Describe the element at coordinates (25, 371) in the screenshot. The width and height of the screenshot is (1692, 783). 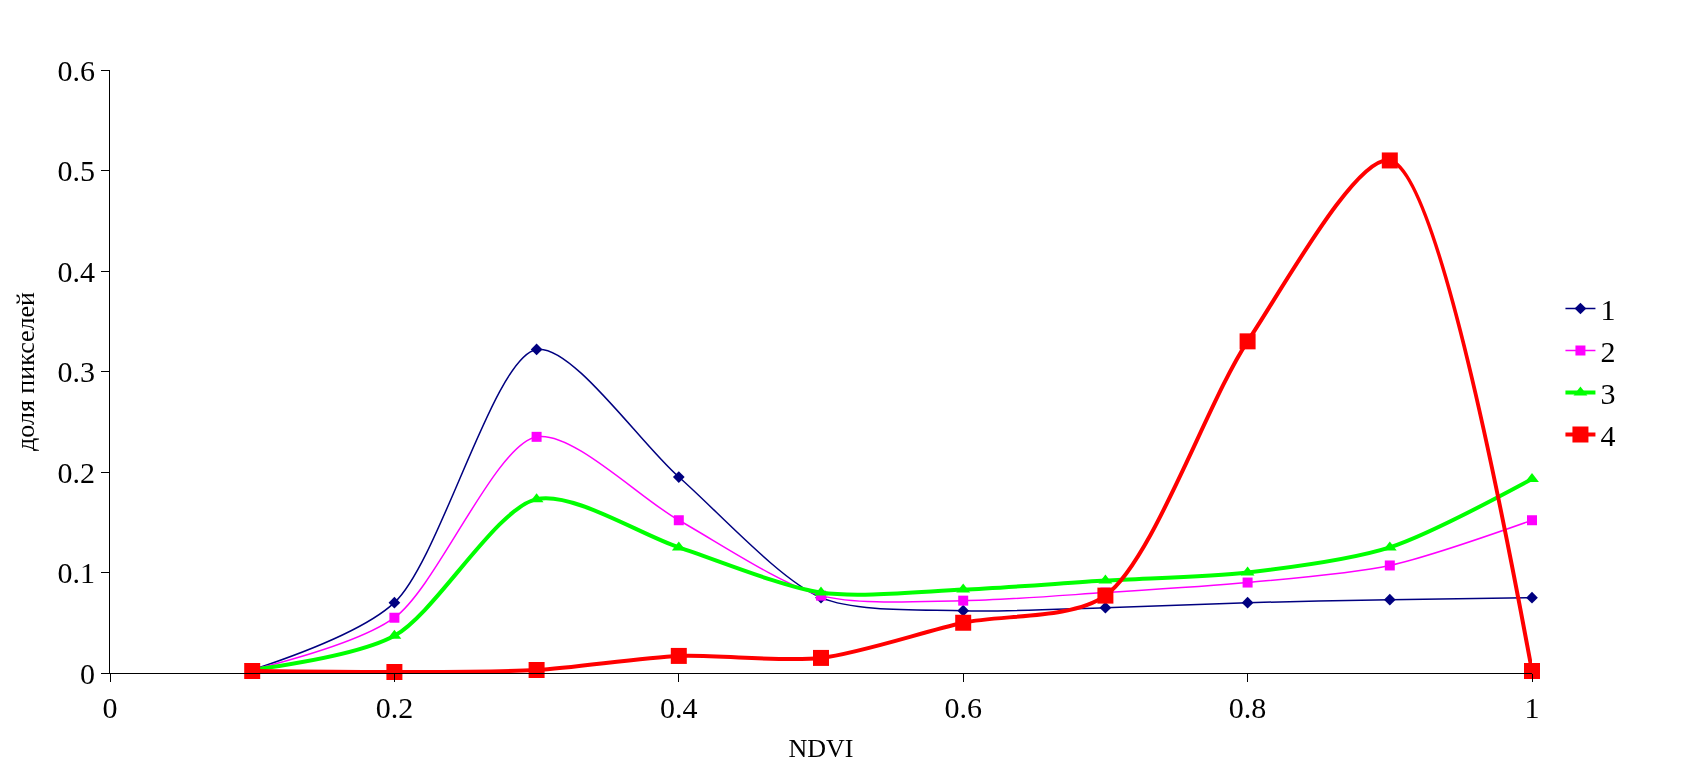
I see `y-axis-title: доля пикселей` at that location.